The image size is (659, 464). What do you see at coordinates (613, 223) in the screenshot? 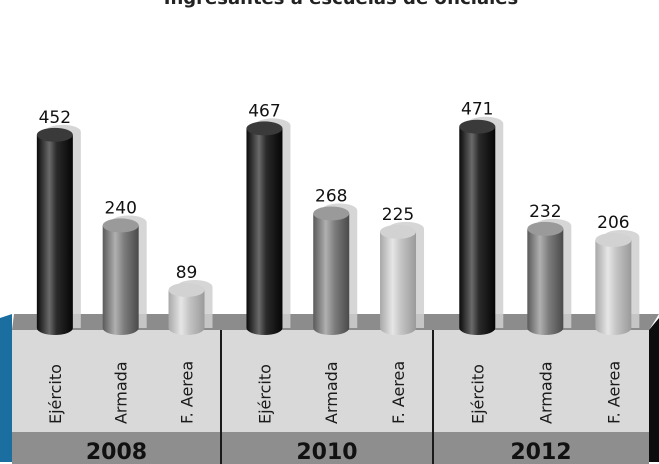
I see `value-label: 206` at bounding box center [613, 223].